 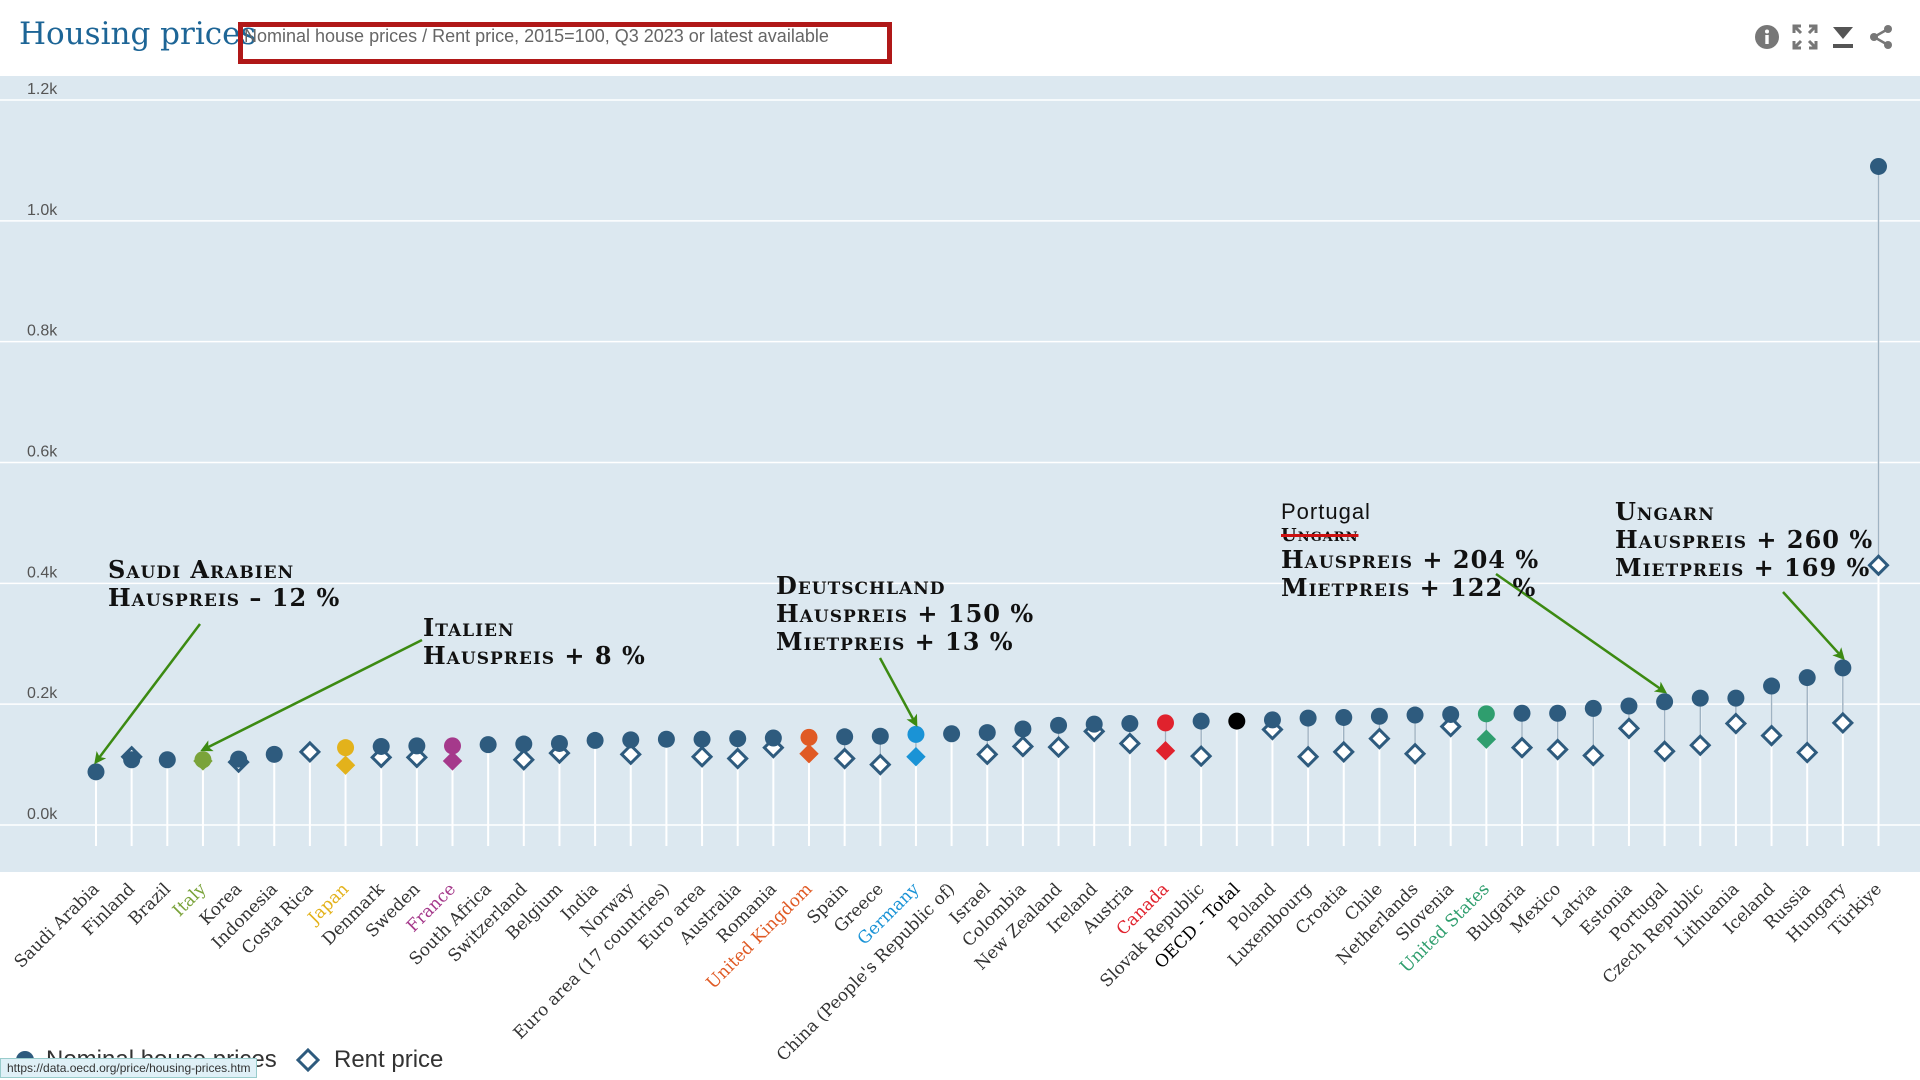 I want to click on annotation-struck-line: Ungarn, so click(x=1320, y=535).